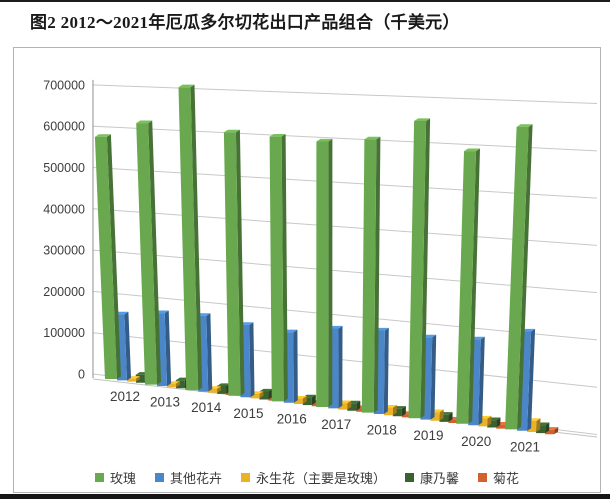 The width and height of the screenshot is (610, 500). What do you see at coordinates (466, 287) in the screenshot?
I see `bar-s0-2020` at bounding box center [466, 287].